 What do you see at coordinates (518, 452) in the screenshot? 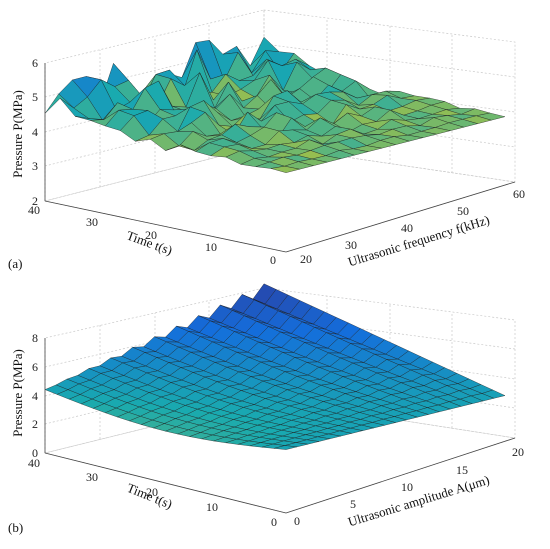
I see `panel-b-xtick: 20` at bounding box center [518, 452].